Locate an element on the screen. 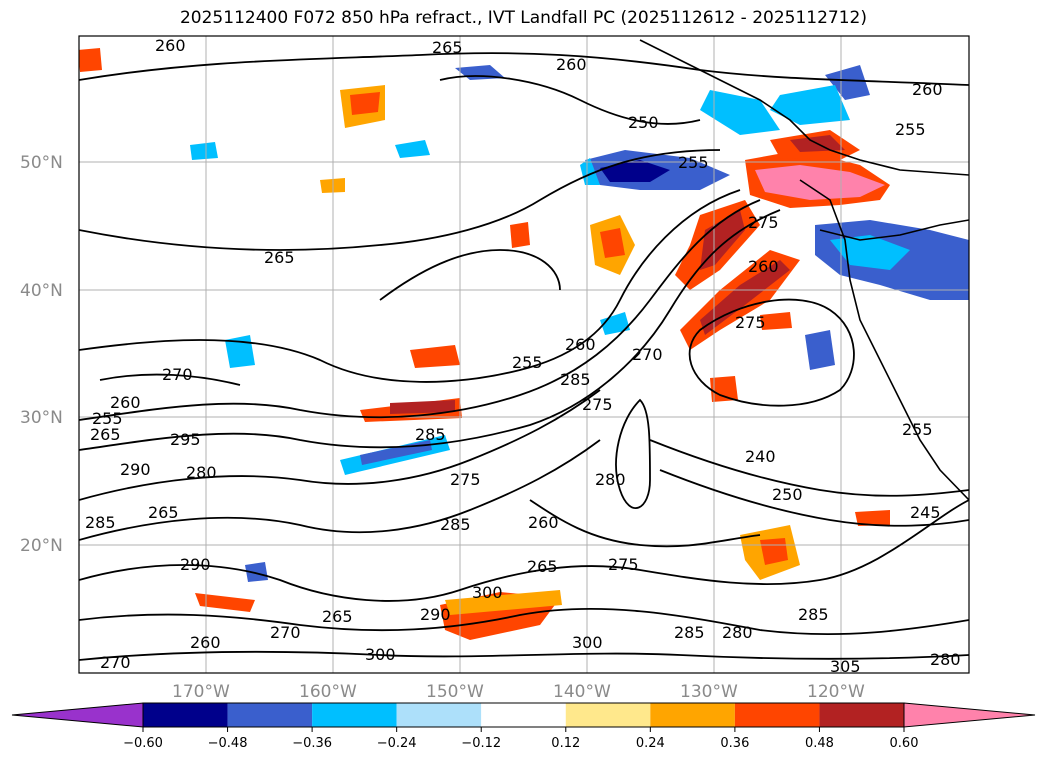 This screenshot has width=1047, height=765. lon-label: 160°W is located at coordinates (328, 692).